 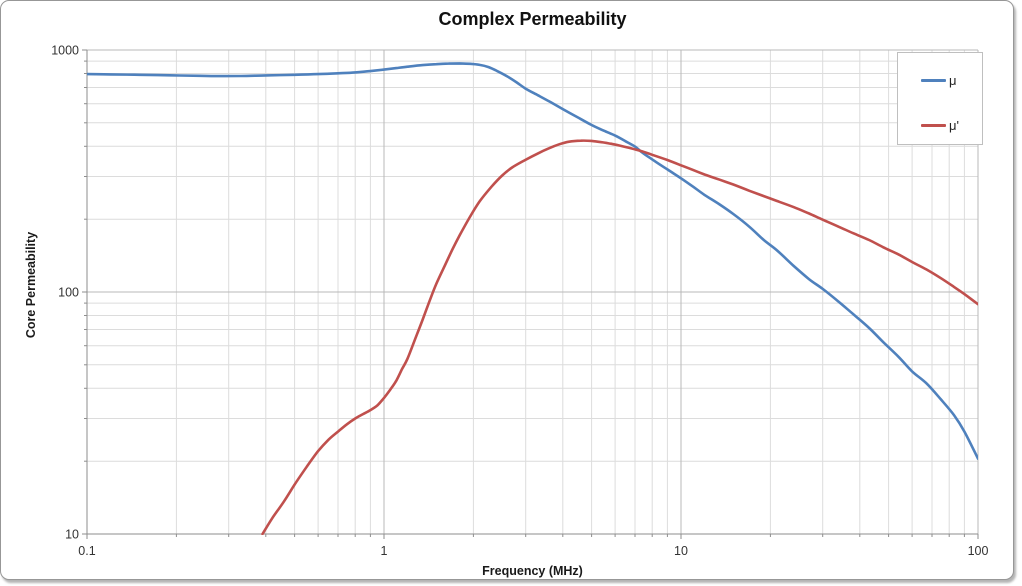 I want to click on y-tick-labels: 10 100 1000, so click(x=65, y=293).